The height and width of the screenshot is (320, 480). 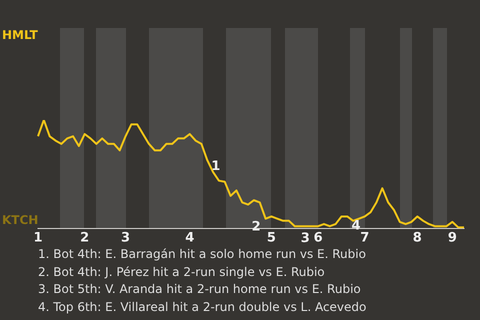 What do you see at coordinates (271, 238) in the screenshot?
I see `x-tick-label: 5` at bounding box center [271, 238].